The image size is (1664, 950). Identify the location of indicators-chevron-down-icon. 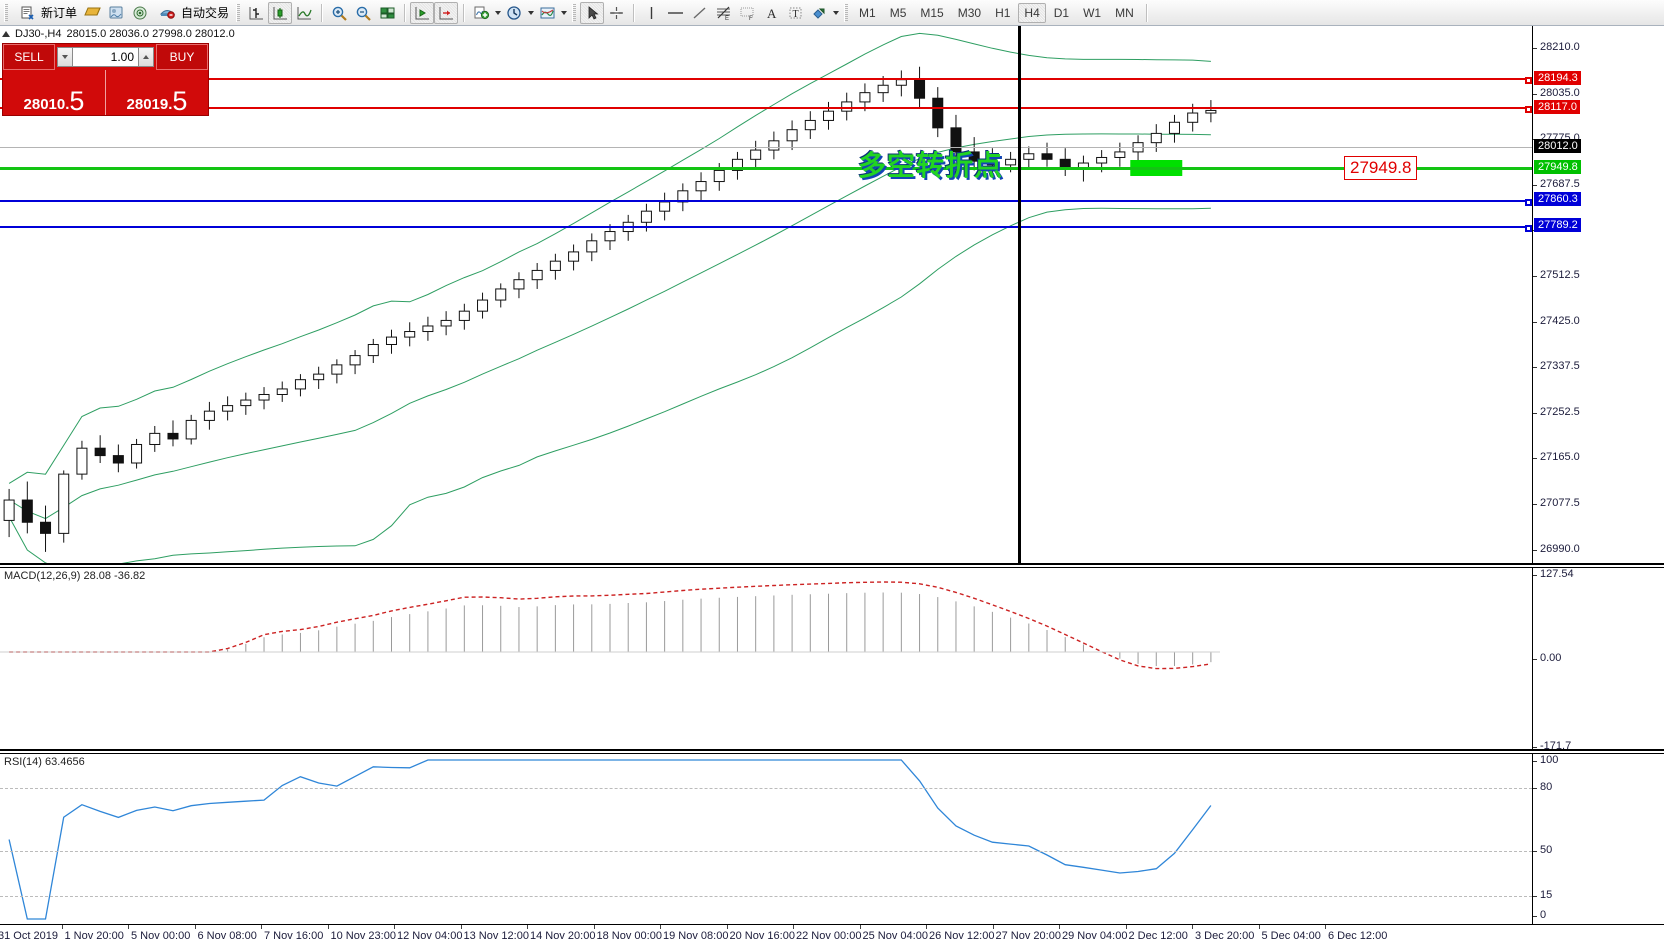
(497, 13).